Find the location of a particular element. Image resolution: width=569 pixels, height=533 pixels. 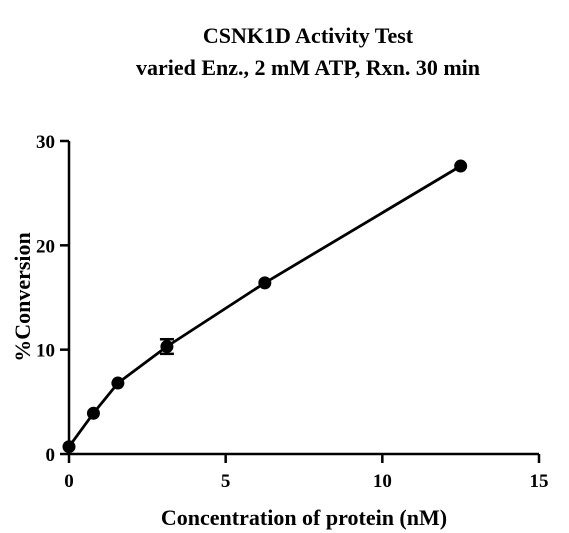

chart-title: CSNK1D Activity Test is located at coordinates (308, 35).